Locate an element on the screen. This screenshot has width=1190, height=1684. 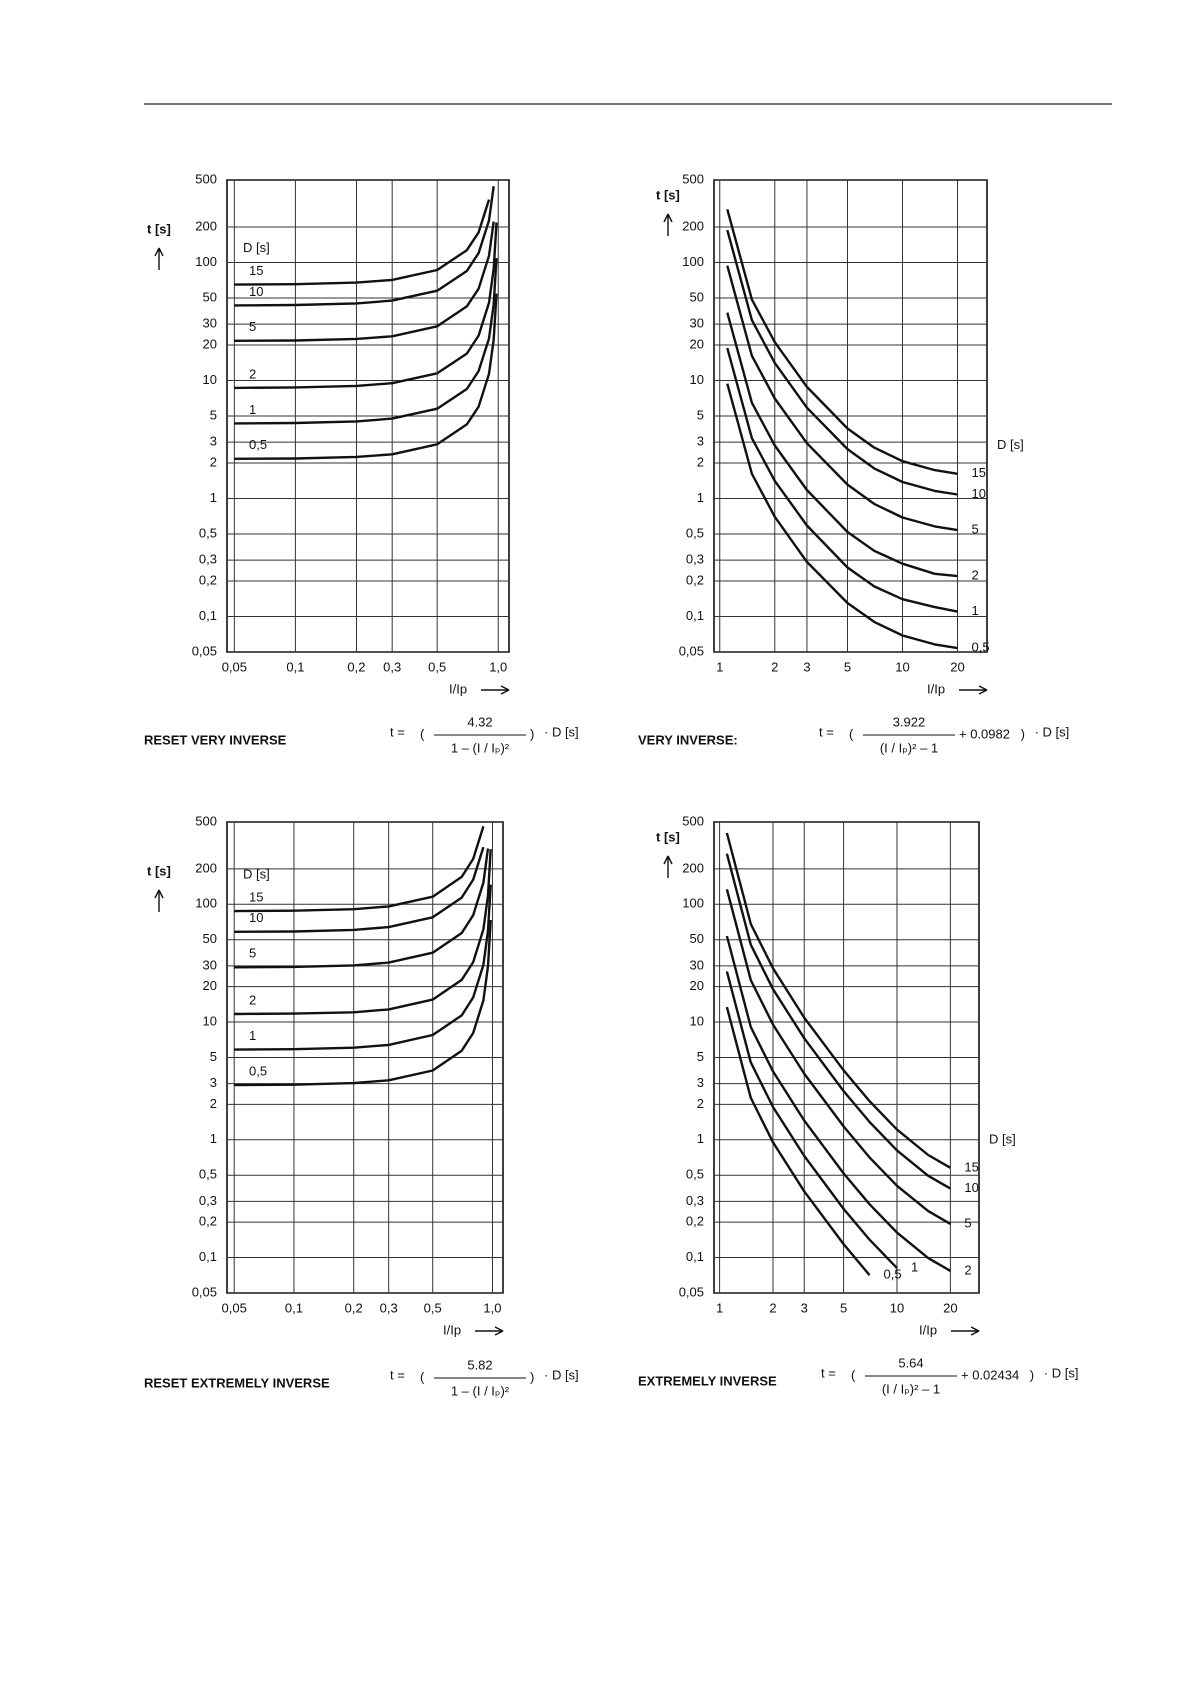
caption: VERY INVERSE: is located at coordinates (688, 739).